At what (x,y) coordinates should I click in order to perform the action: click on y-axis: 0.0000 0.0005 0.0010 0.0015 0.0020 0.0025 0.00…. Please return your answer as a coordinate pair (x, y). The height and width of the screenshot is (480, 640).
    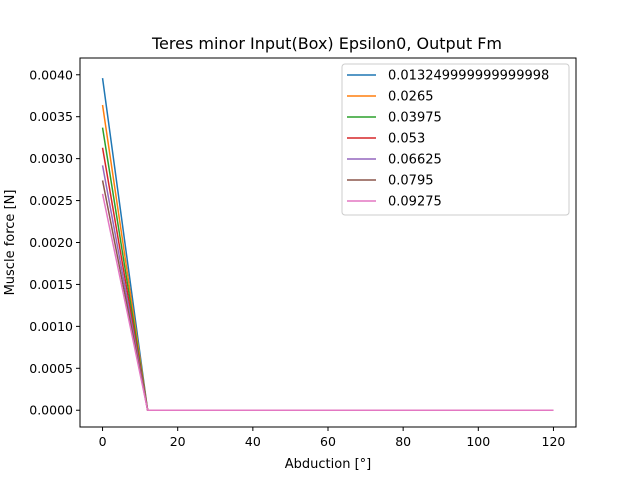
    Looking at the image, I should click on (54, 242).